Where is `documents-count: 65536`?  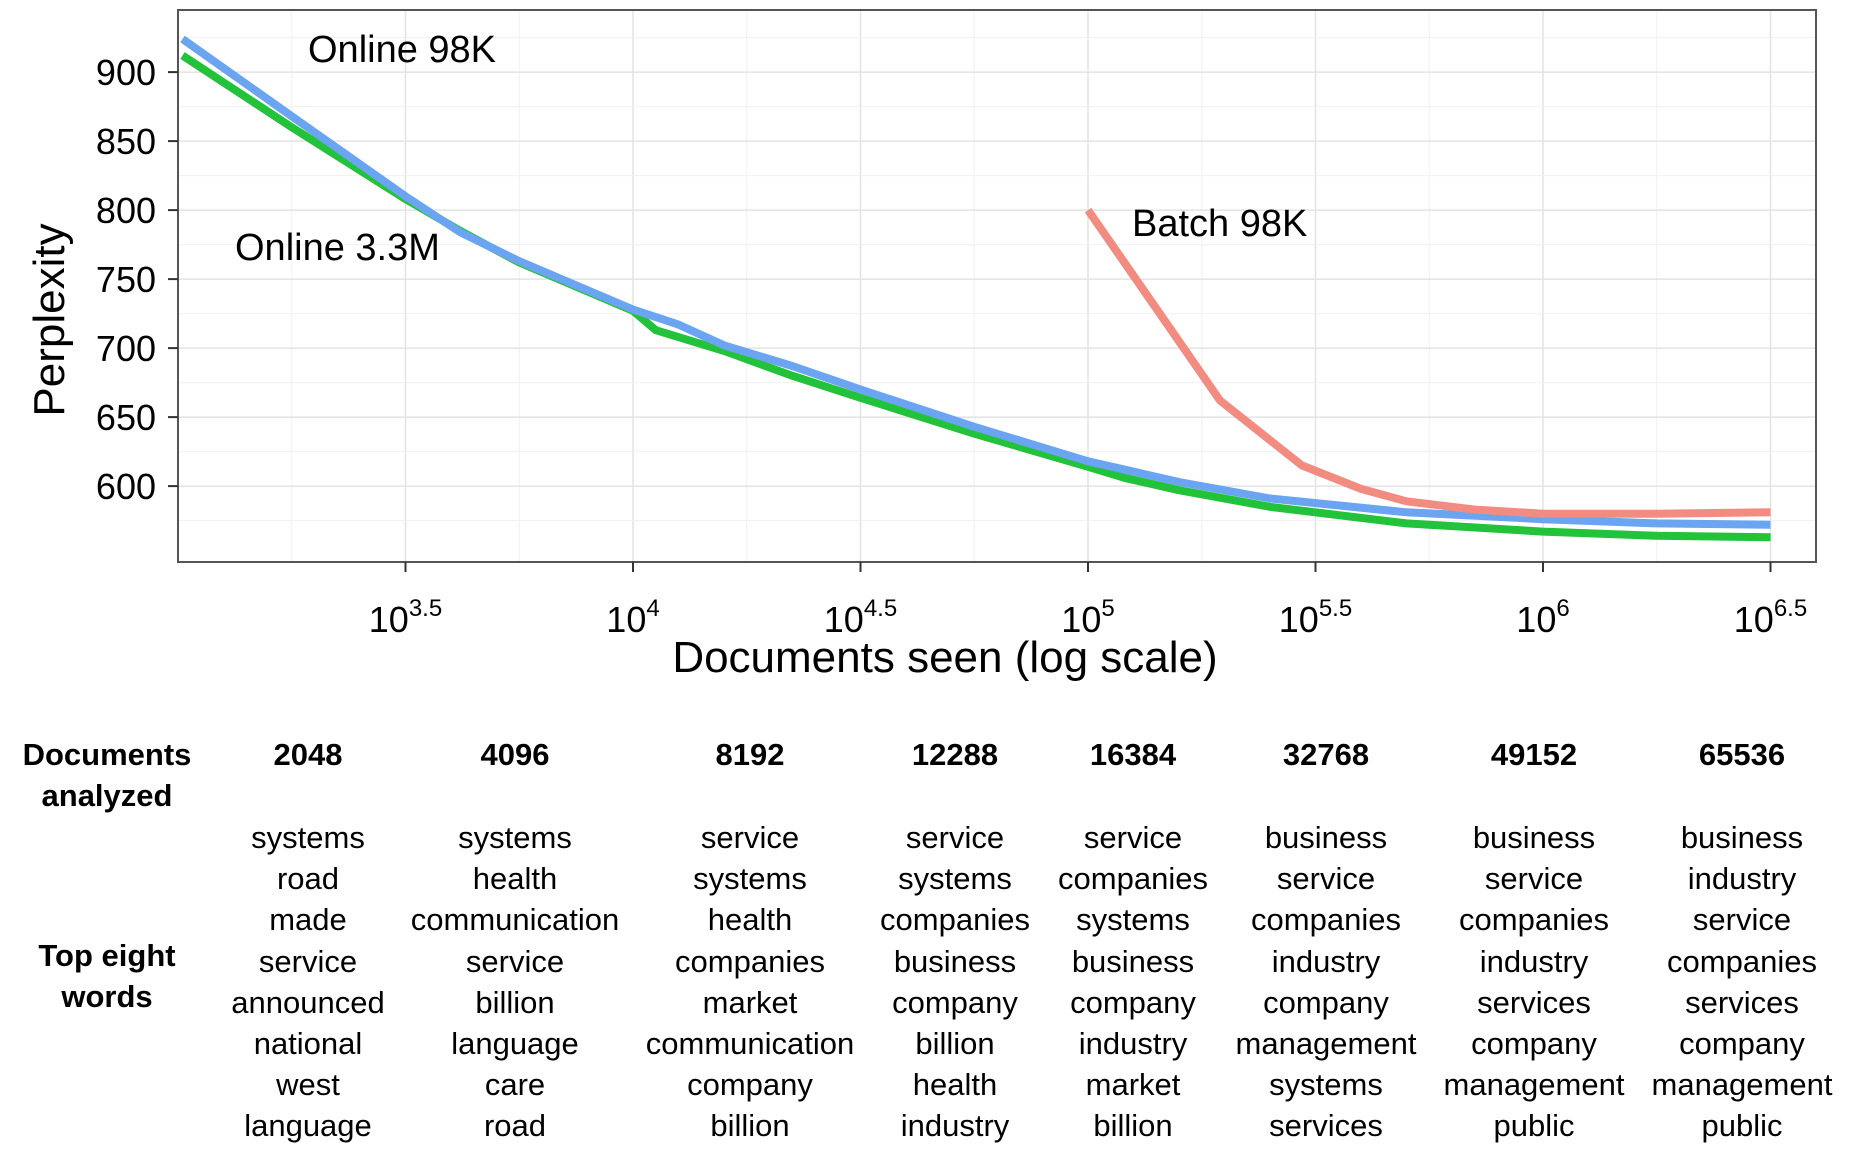
documents-count: 65536 is located at coordinates (1742, 754).